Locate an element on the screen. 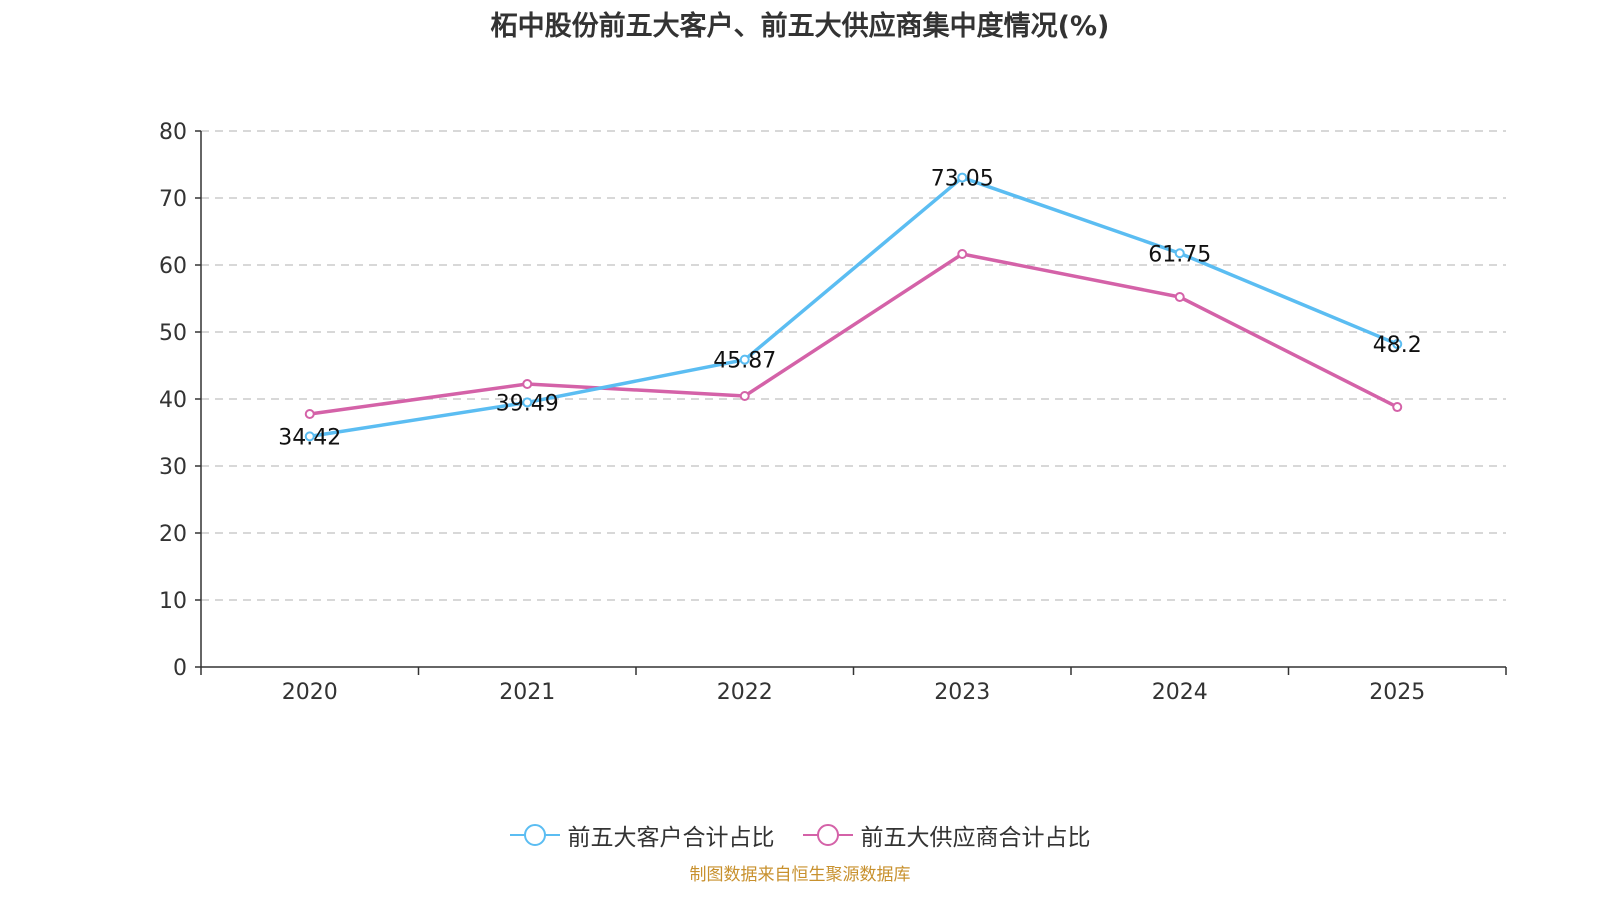 This screenshot has height=900, width=1600. y-tick-label: 50 is located at coordinates (173, 333).